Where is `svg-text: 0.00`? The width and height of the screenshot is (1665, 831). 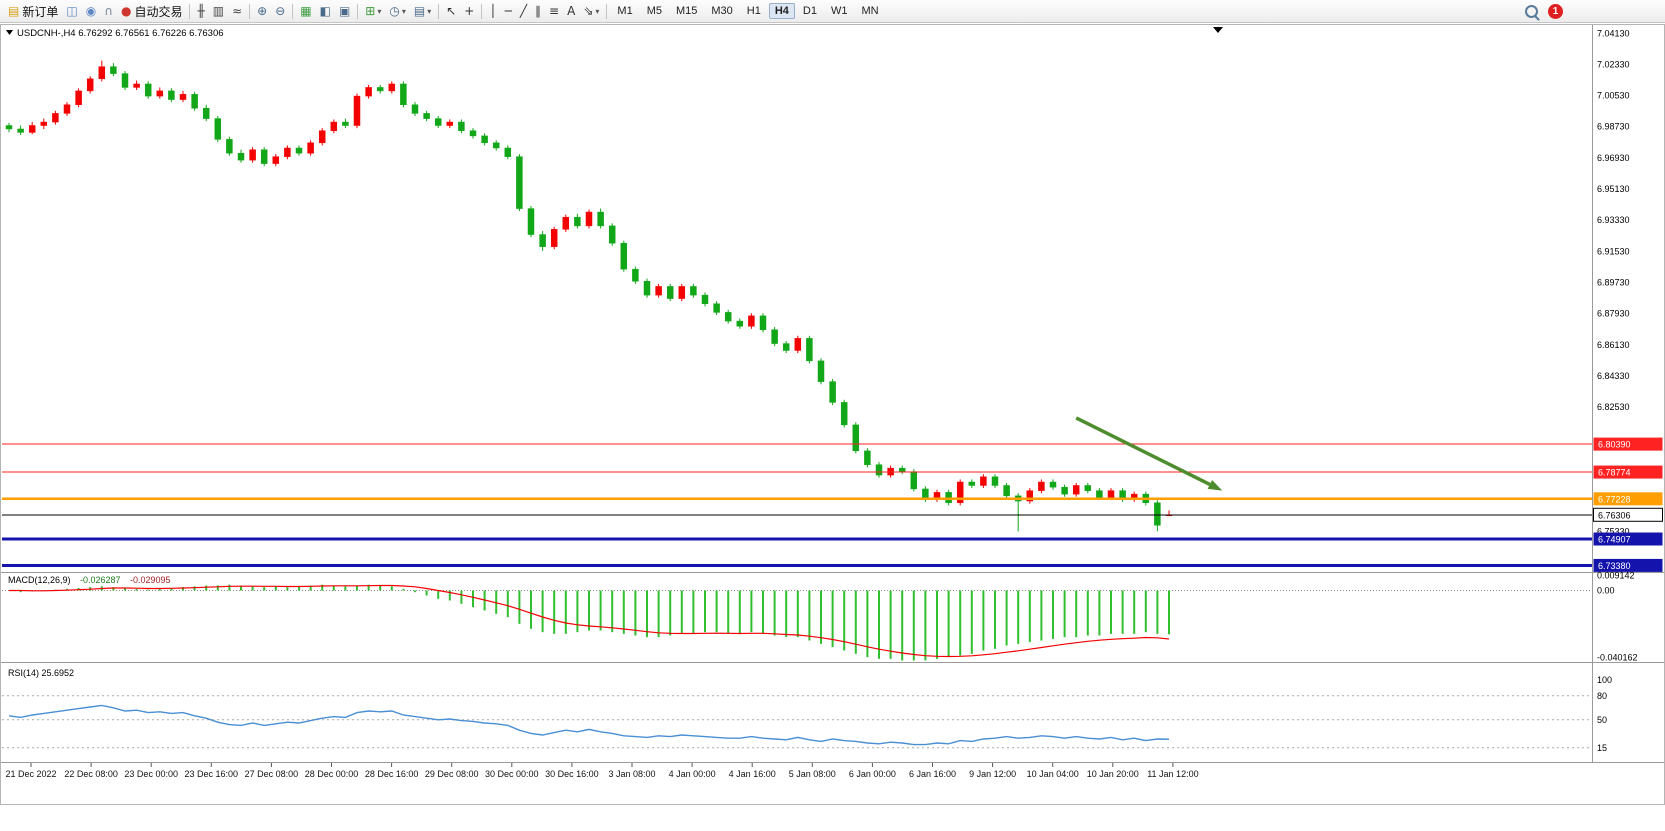 svg-text: 0.00 is located at coordinates (1606, 591).